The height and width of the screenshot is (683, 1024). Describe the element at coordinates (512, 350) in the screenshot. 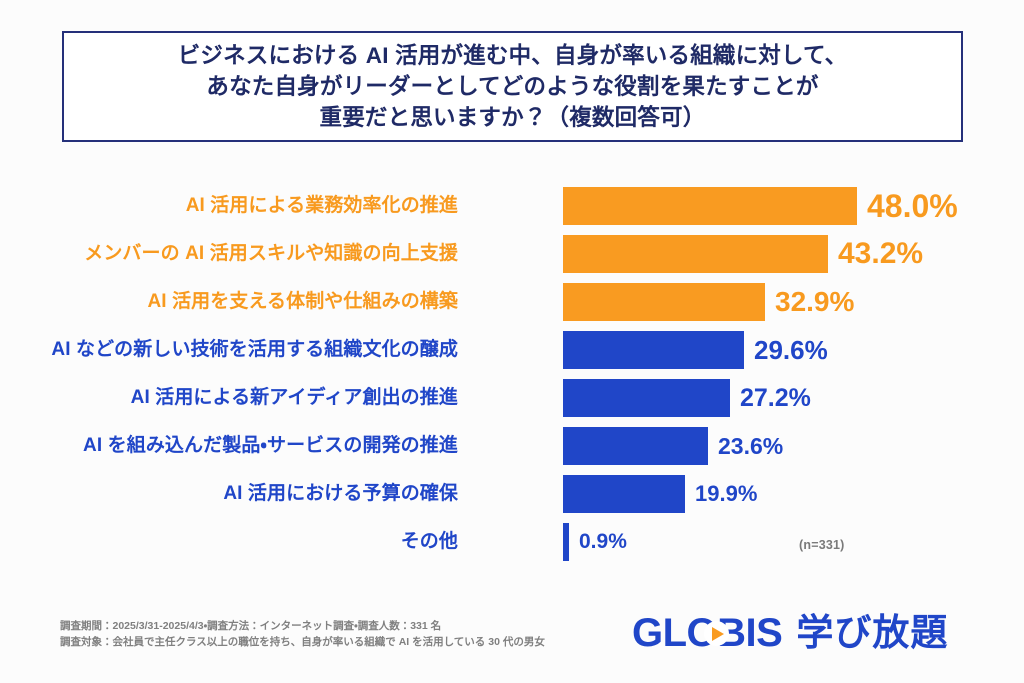

I see `bar-row: AI などの新しい技術を活用する組織文化の醸成 29.6%` at that location.